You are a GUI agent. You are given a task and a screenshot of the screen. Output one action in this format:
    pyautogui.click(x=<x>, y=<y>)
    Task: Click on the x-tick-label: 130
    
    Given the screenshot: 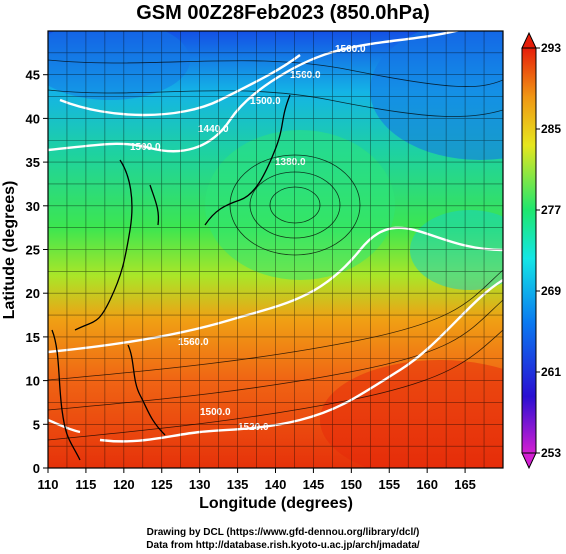 What is the action you would take?
    pyautogui.click(x=200, y=484)
    